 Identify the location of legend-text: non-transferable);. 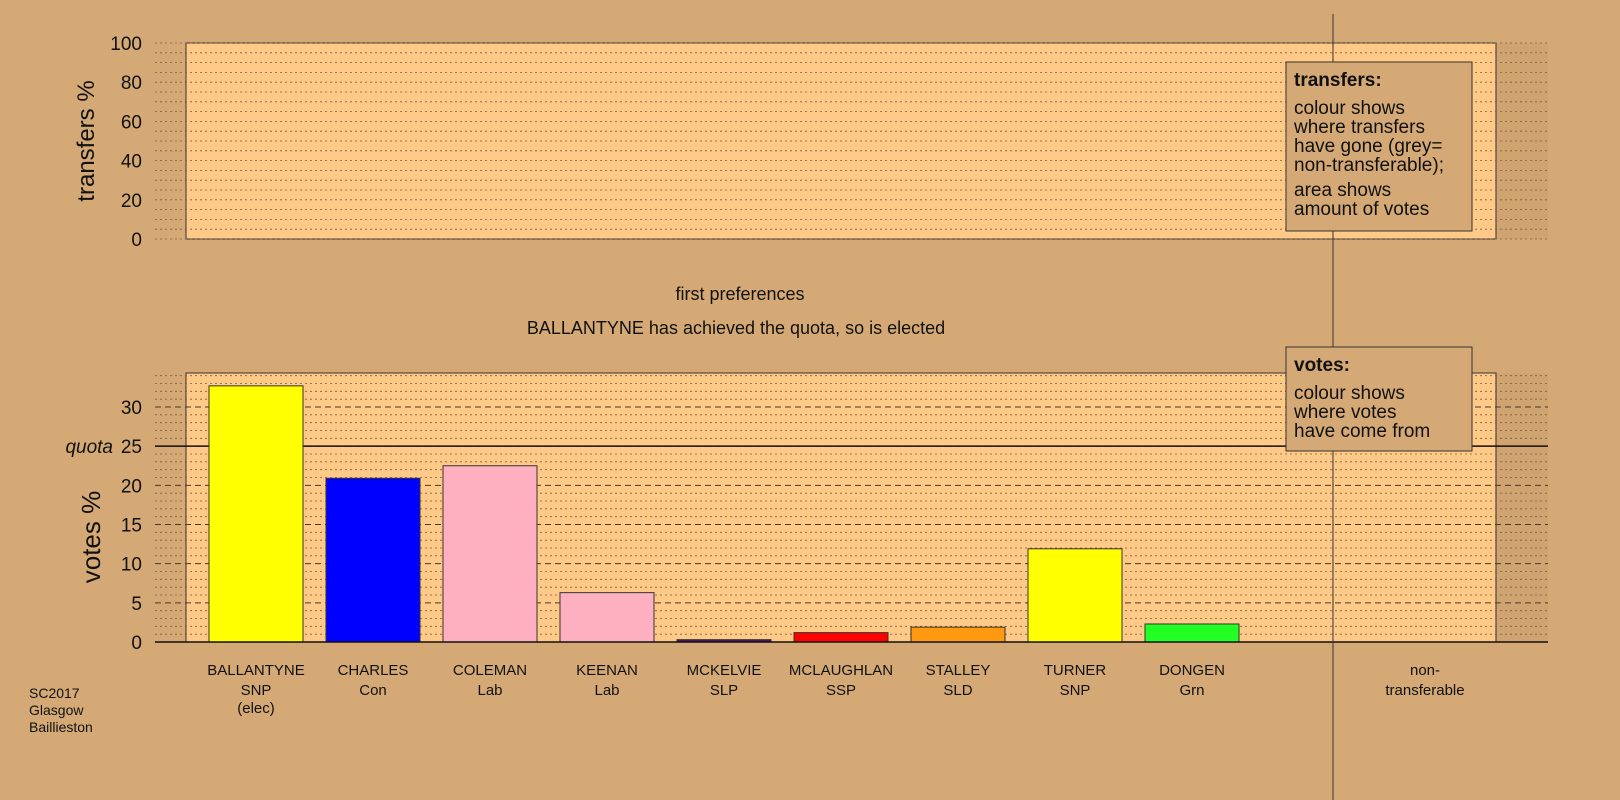
(1369, 165).